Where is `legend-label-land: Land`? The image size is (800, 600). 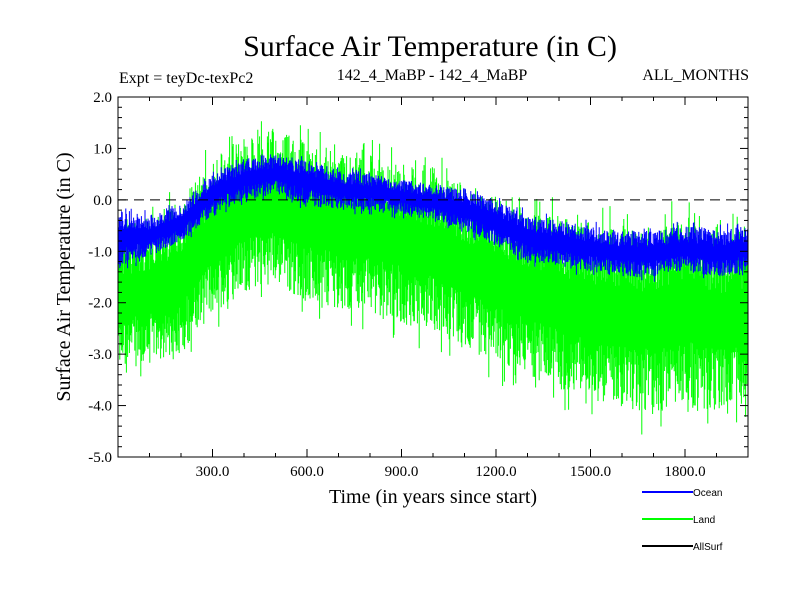 legend-label-land: Land is located at coordinates (704, 520).